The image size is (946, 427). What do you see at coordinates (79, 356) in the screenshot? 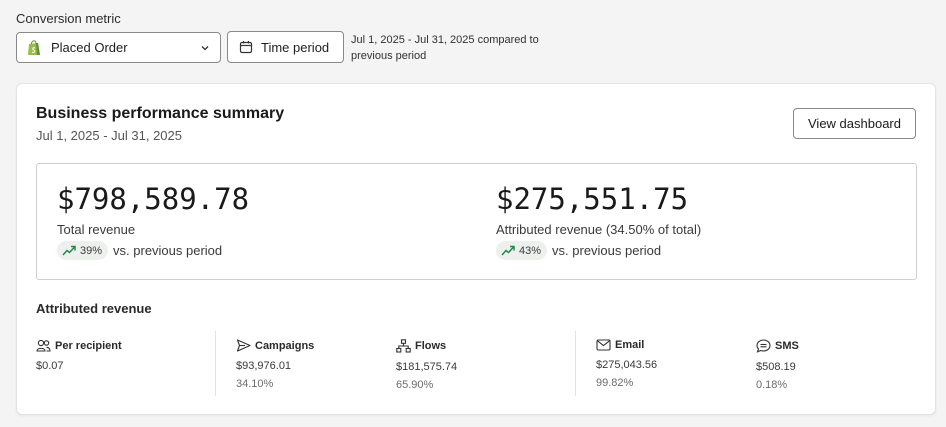
I see `stat-per-recipient: Per recipient $0.07` at bounding box center [79, 356].